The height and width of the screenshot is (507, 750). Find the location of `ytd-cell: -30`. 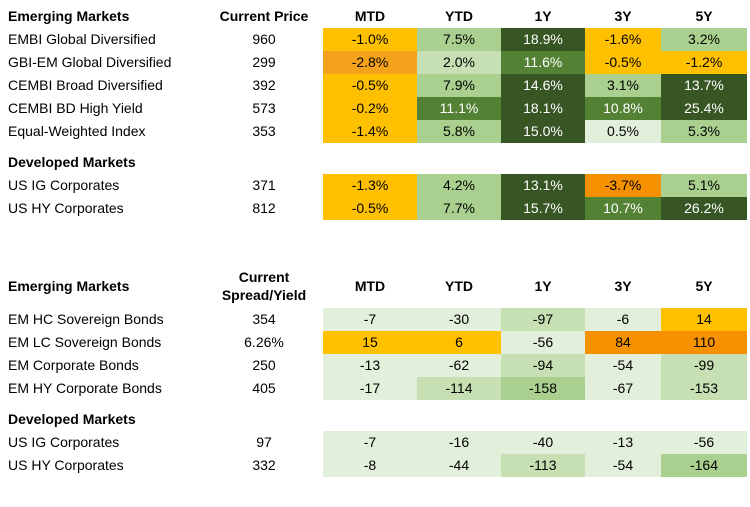

ytd-cell: -30 is located at coordinates (459, 319).